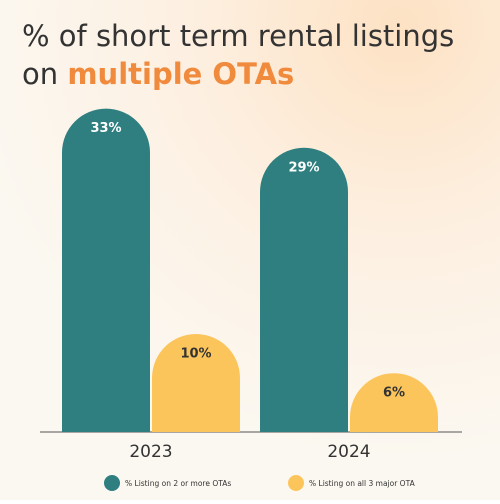  I want to click on title-highlight: multiple OTAs, so click(180, 74).